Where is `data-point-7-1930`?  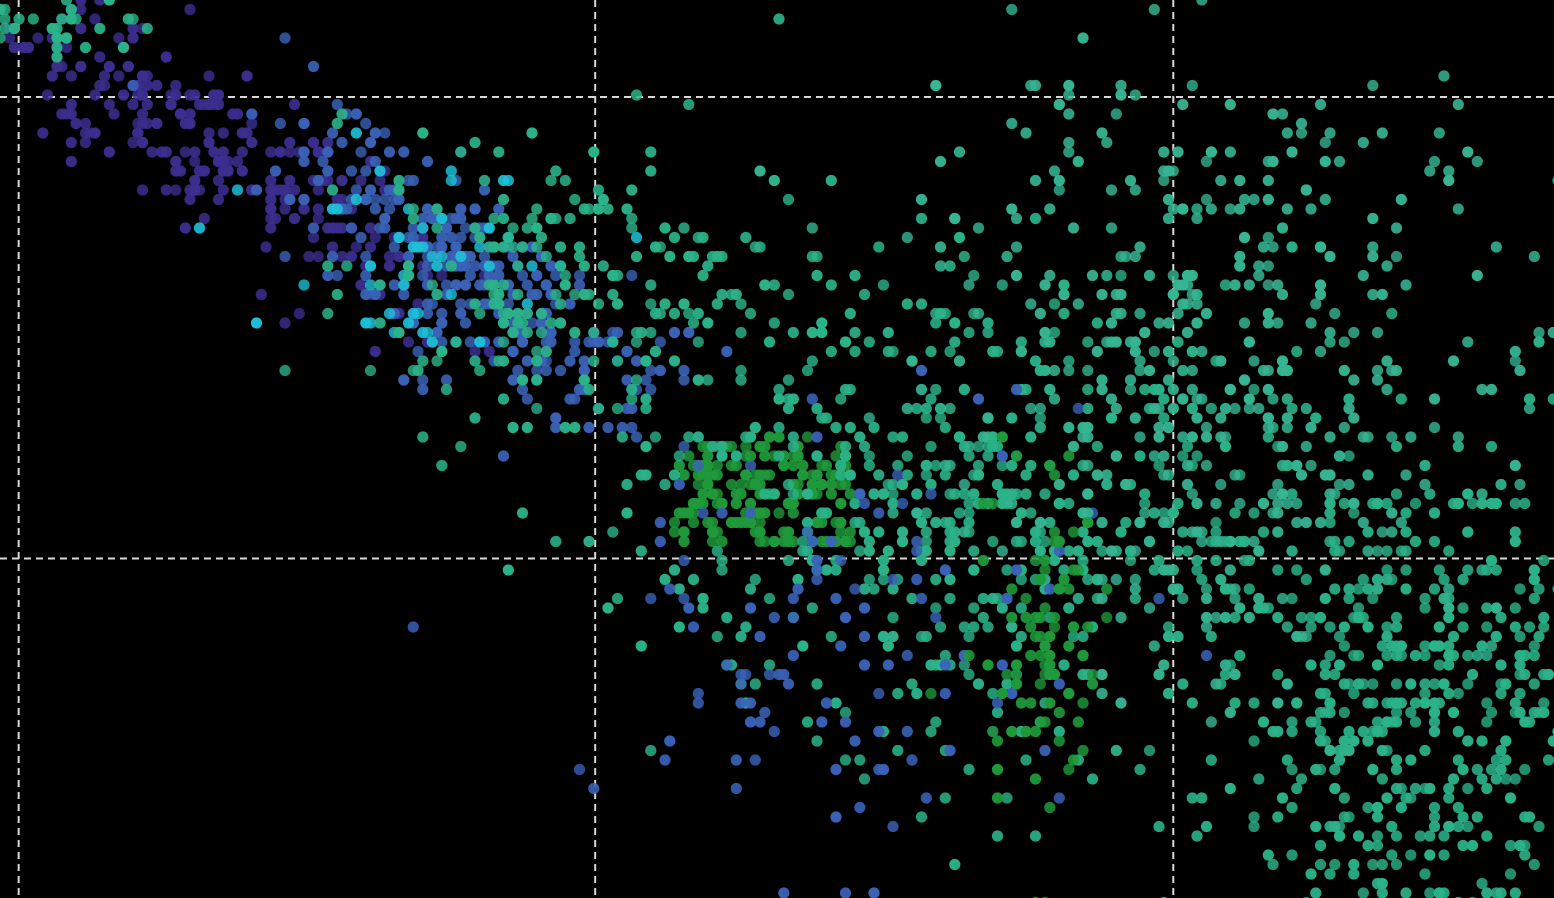 data-point-7-1930 is located at coordinates (1330, 332).